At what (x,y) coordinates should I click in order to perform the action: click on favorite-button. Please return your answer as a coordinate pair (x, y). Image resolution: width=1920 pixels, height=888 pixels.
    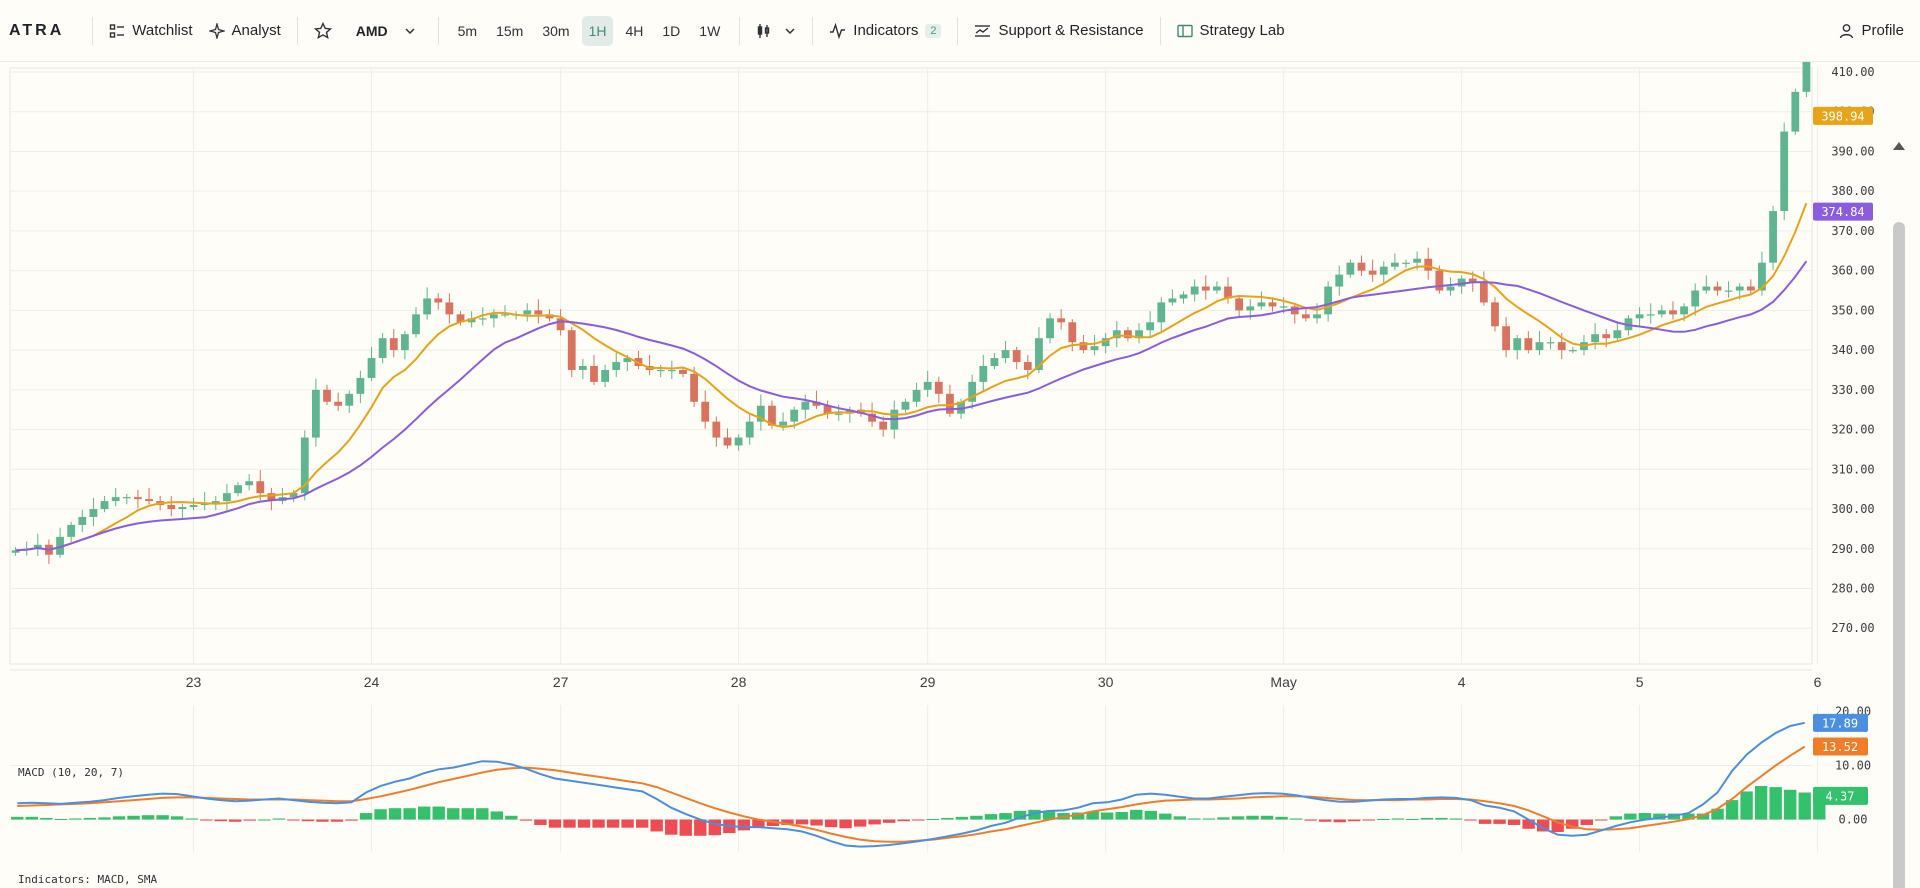
    Looking at the image, I should click on (323, 31).